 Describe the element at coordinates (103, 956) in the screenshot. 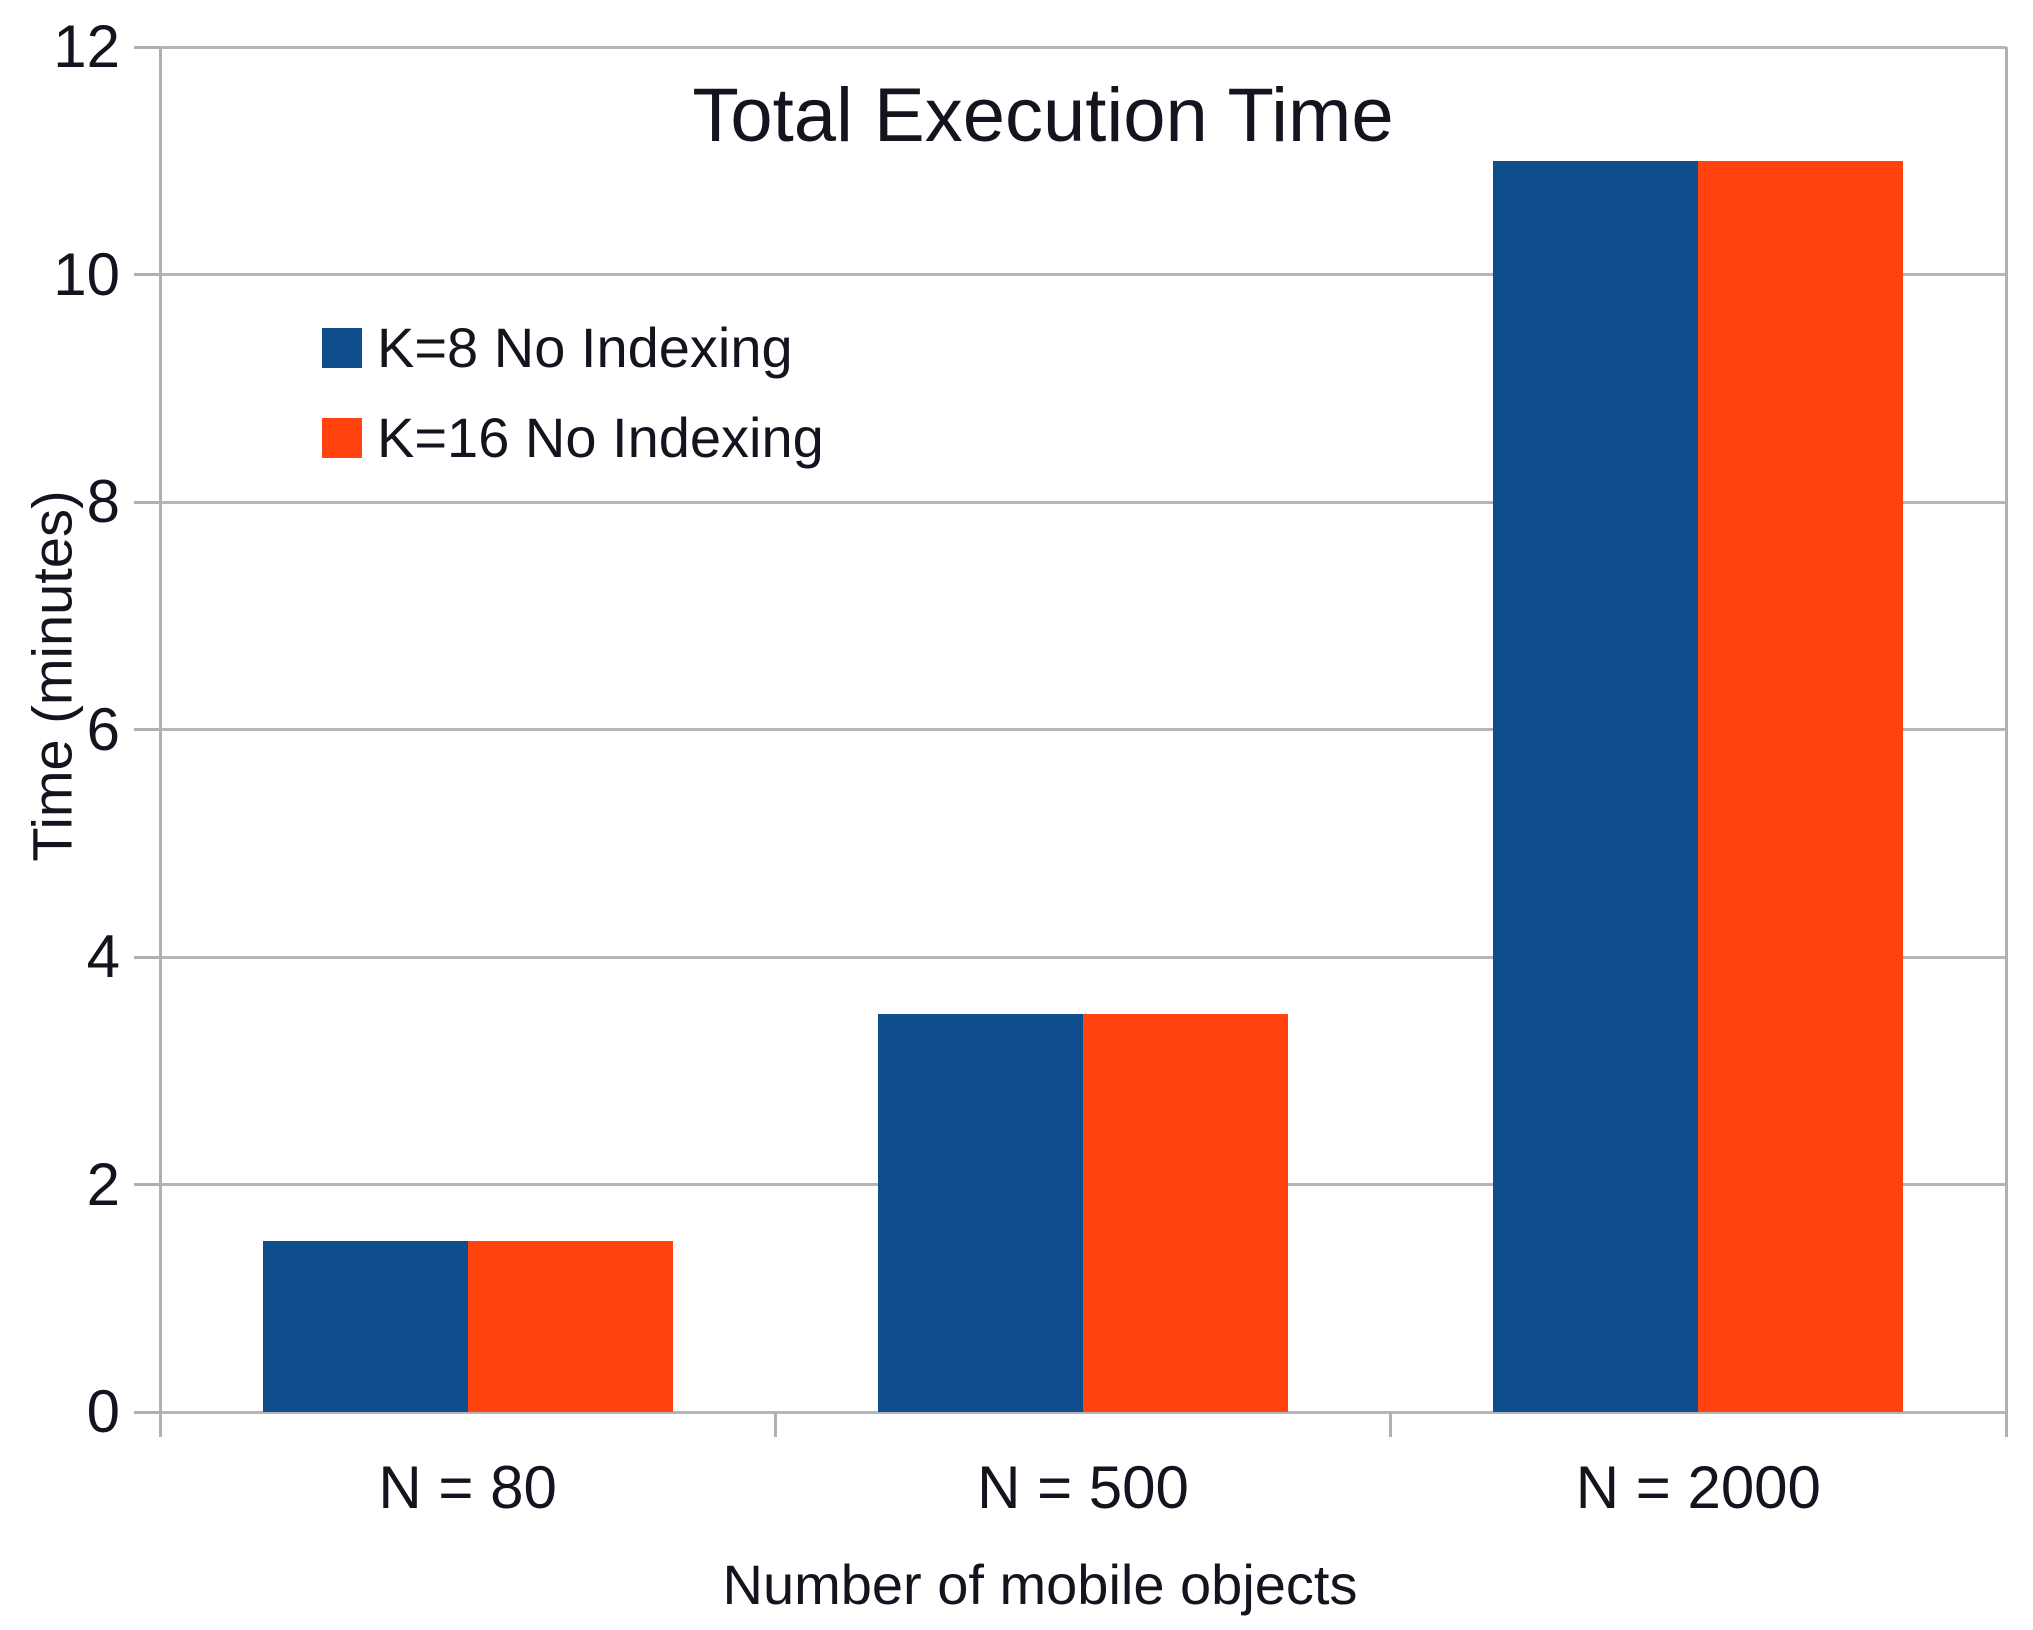

I see `y-tick-label: 4` at that location.